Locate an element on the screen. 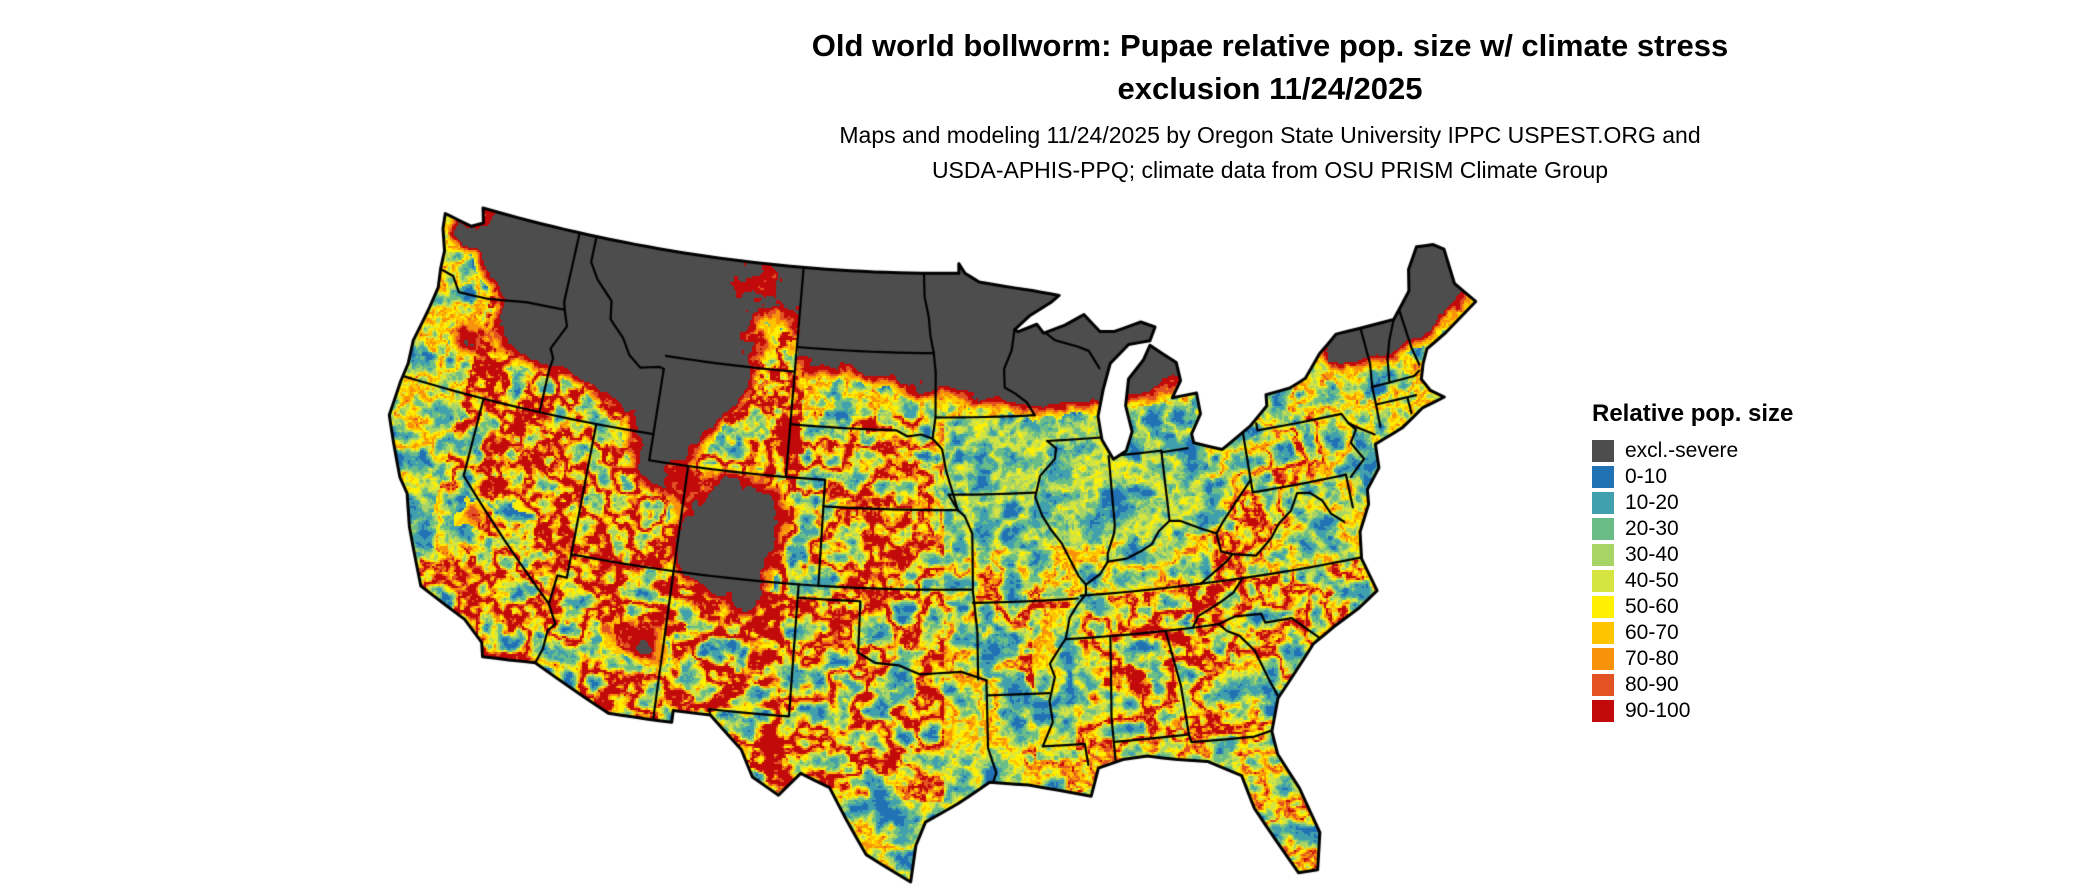 The width and height of the screenshot is (2100, 892). legend-row: 30-40 is located at coordinates (1692, 555).